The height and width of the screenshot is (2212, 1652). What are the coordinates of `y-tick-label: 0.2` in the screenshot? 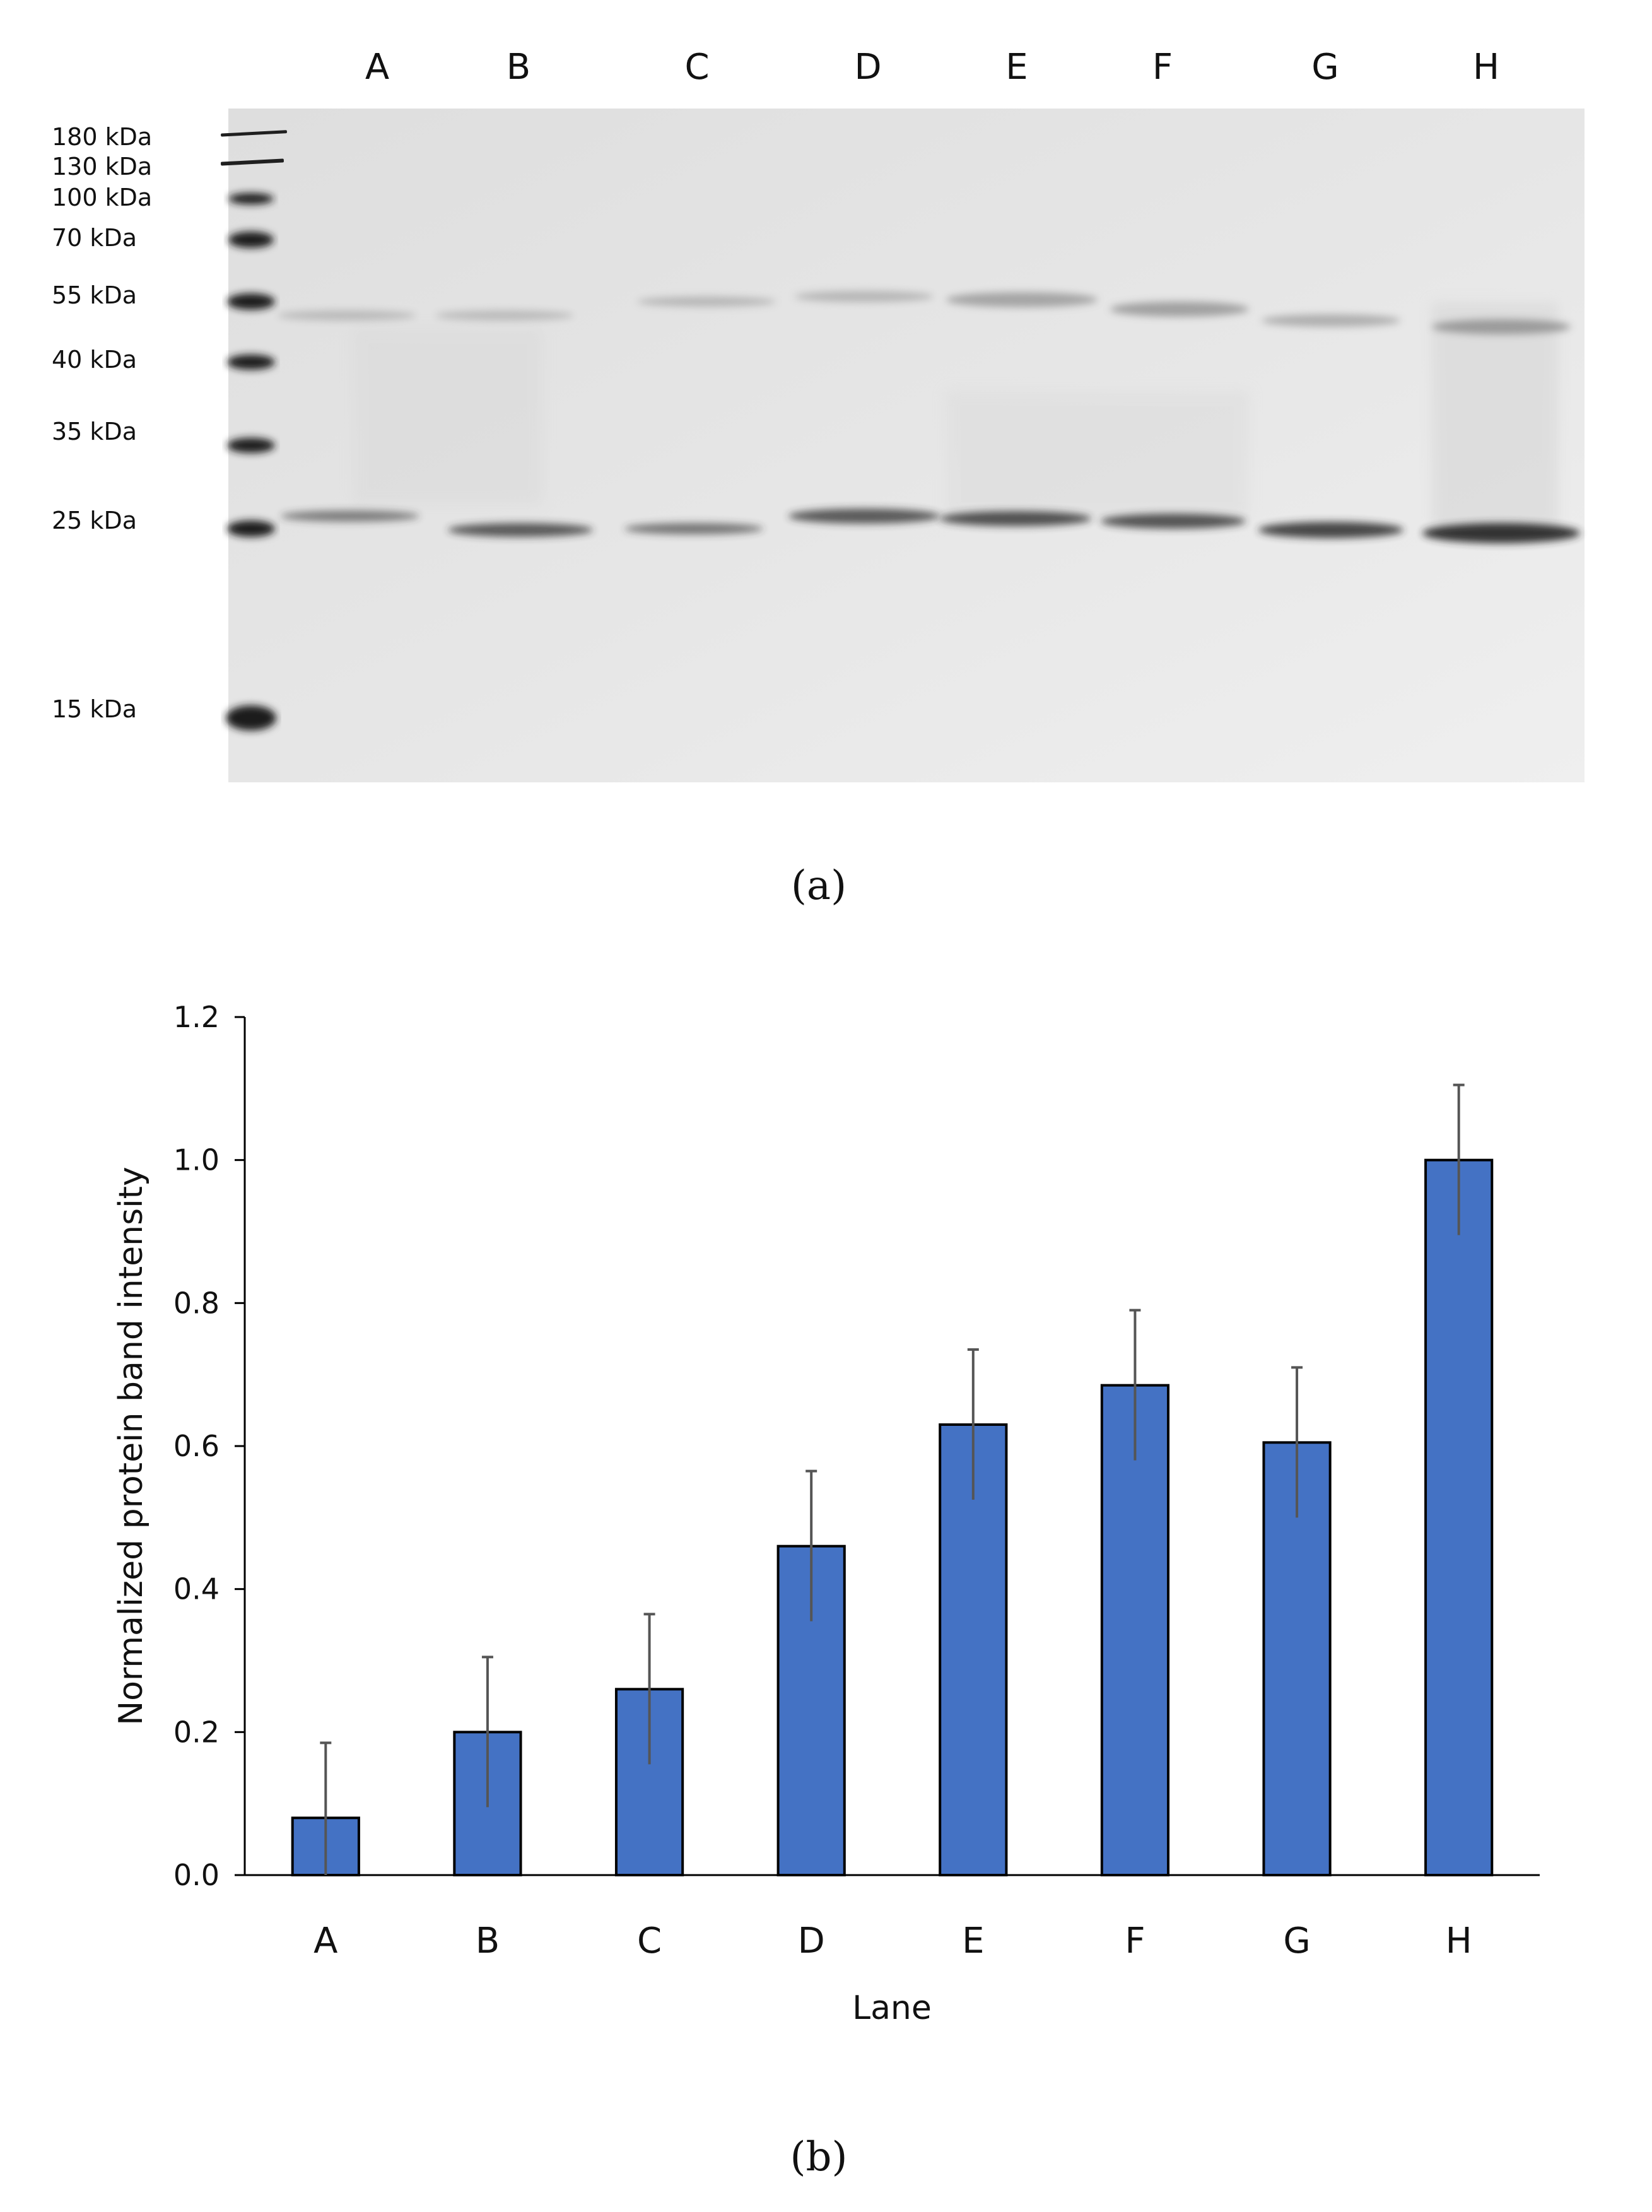 It's located at (197, 1732).